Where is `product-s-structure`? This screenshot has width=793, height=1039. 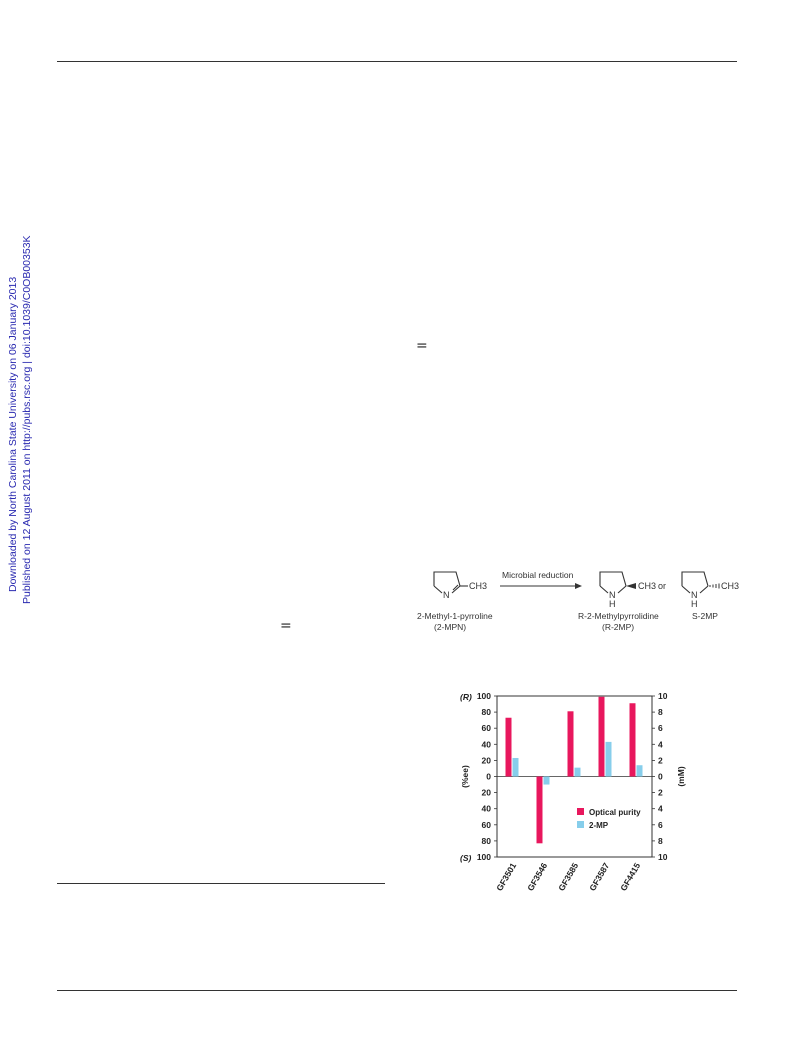 product-s-structure is located at coordinates (695, 582).